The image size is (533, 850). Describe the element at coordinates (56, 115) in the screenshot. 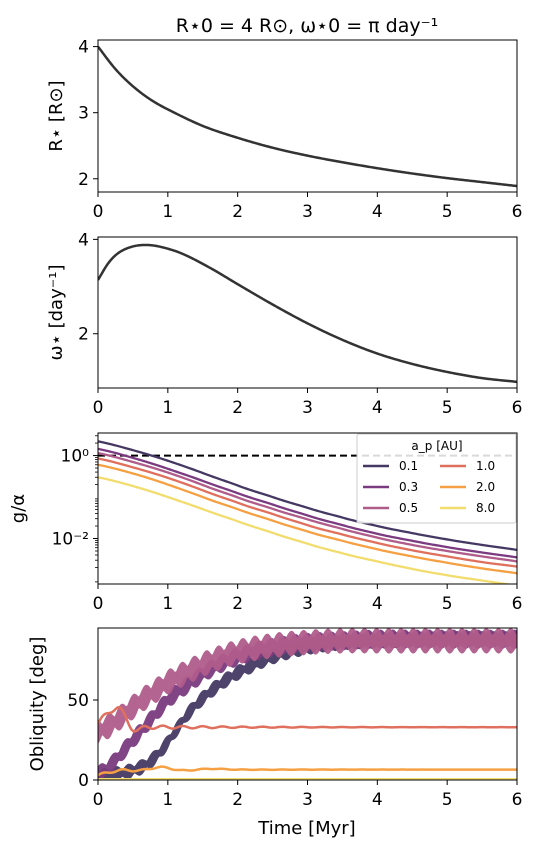

I see `y-axis-label: R⋆ [R⊙]` at that location.